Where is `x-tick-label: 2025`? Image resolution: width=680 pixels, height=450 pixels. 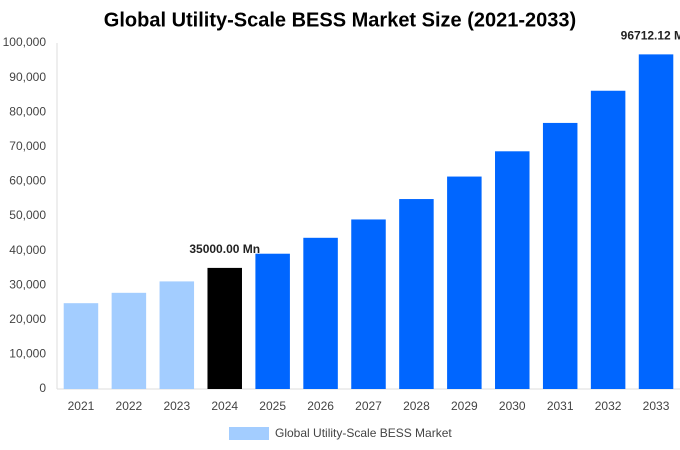
x-tick-label: 2025 is located at coordinates (272, 406).